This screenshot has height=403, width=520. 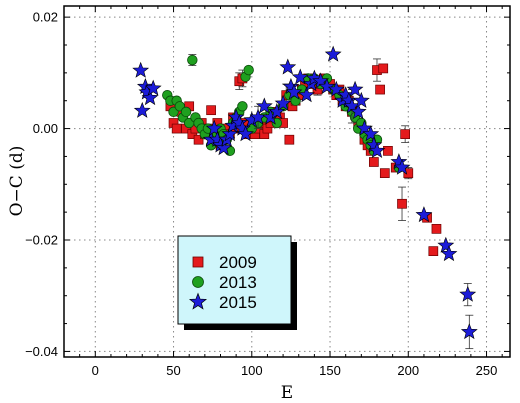 What do you see at coordinates (173, 370) in the screenshot?
I see `x-tick-label: 50` at bounding box center [173, 370].